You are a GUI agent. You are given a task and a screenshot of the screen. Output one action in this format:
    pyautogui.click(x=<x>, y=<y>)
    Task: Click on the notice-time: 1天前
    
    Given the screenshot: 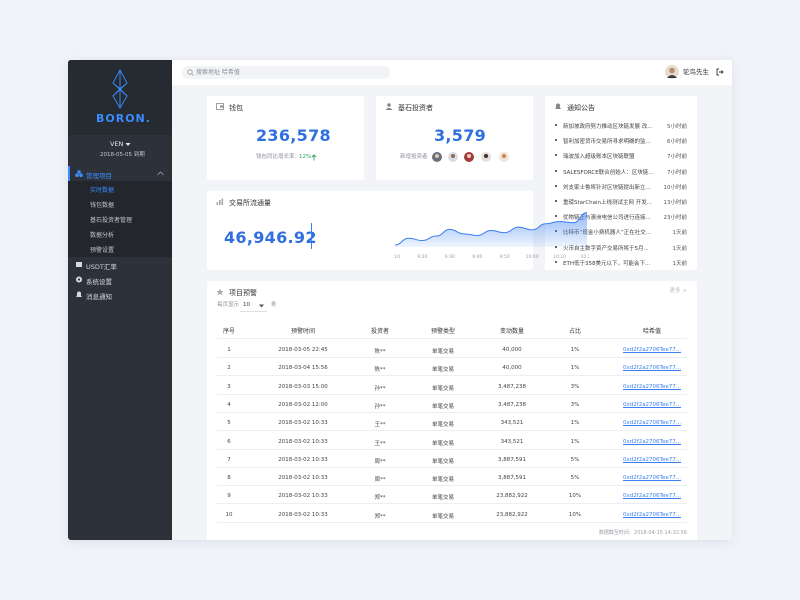 What is the action you would take?
    pyautogui.click(x=680, y=248)
    